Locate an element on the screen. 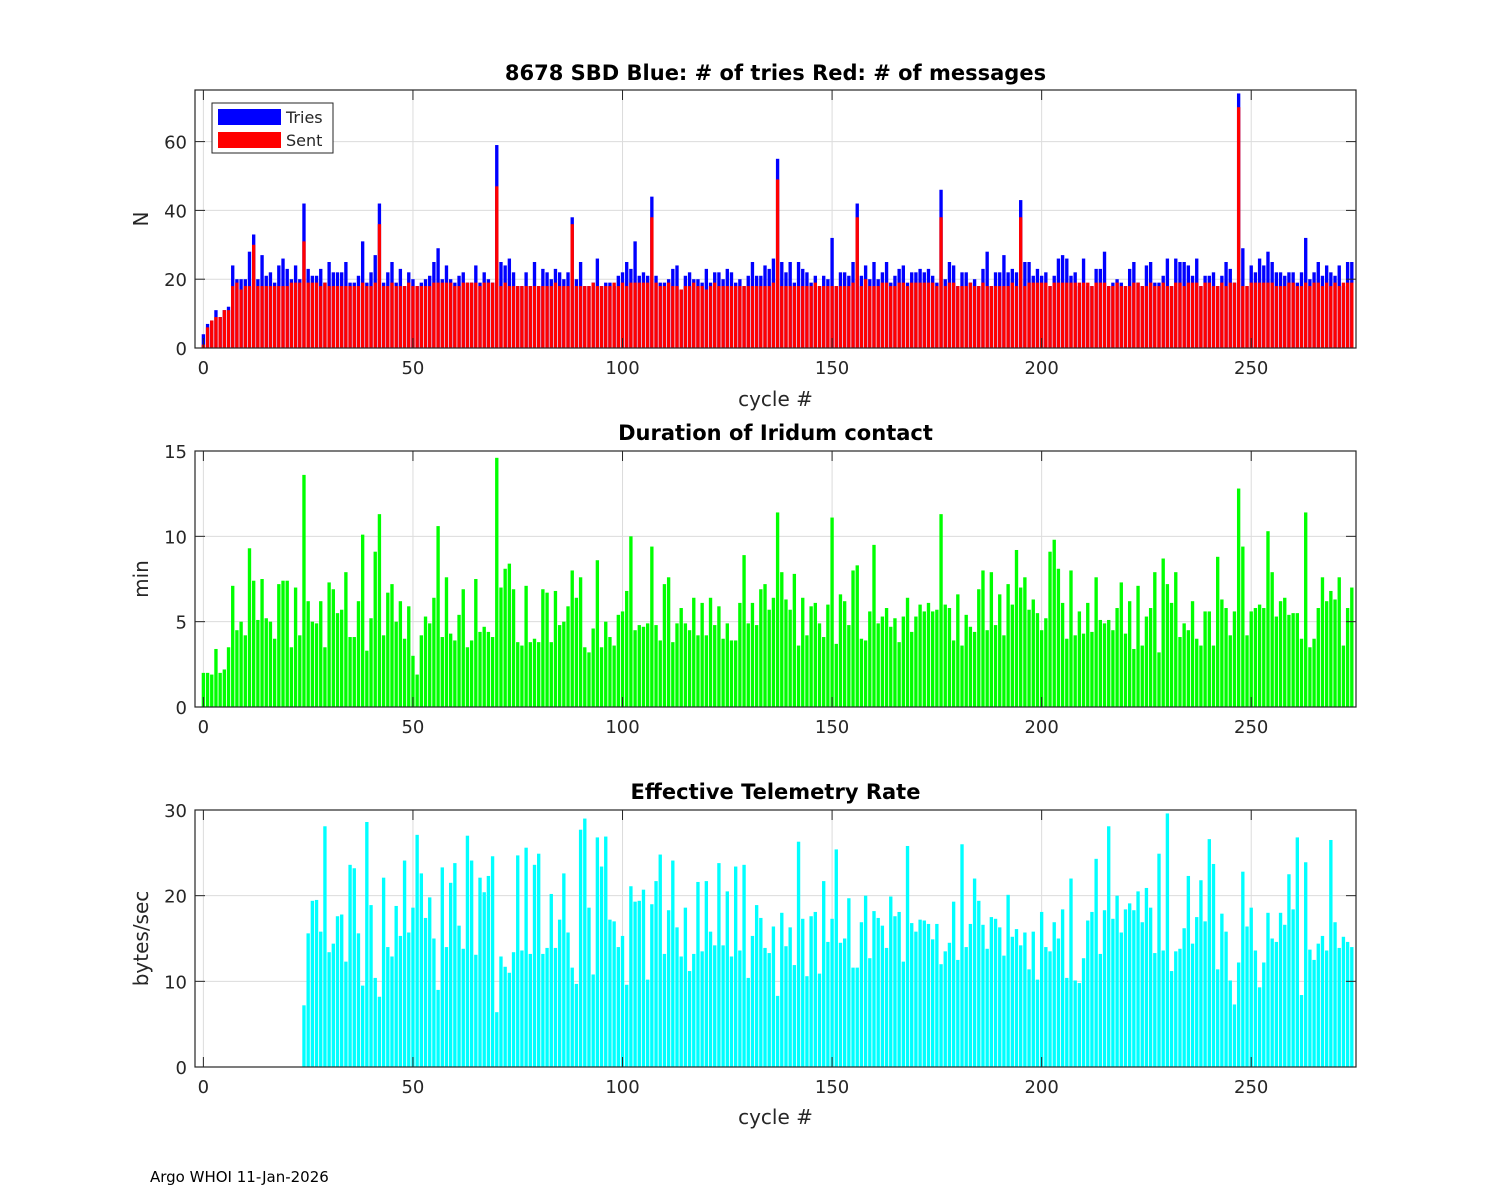  legend-label-sent: Sent is located at coordinates (304, 140).